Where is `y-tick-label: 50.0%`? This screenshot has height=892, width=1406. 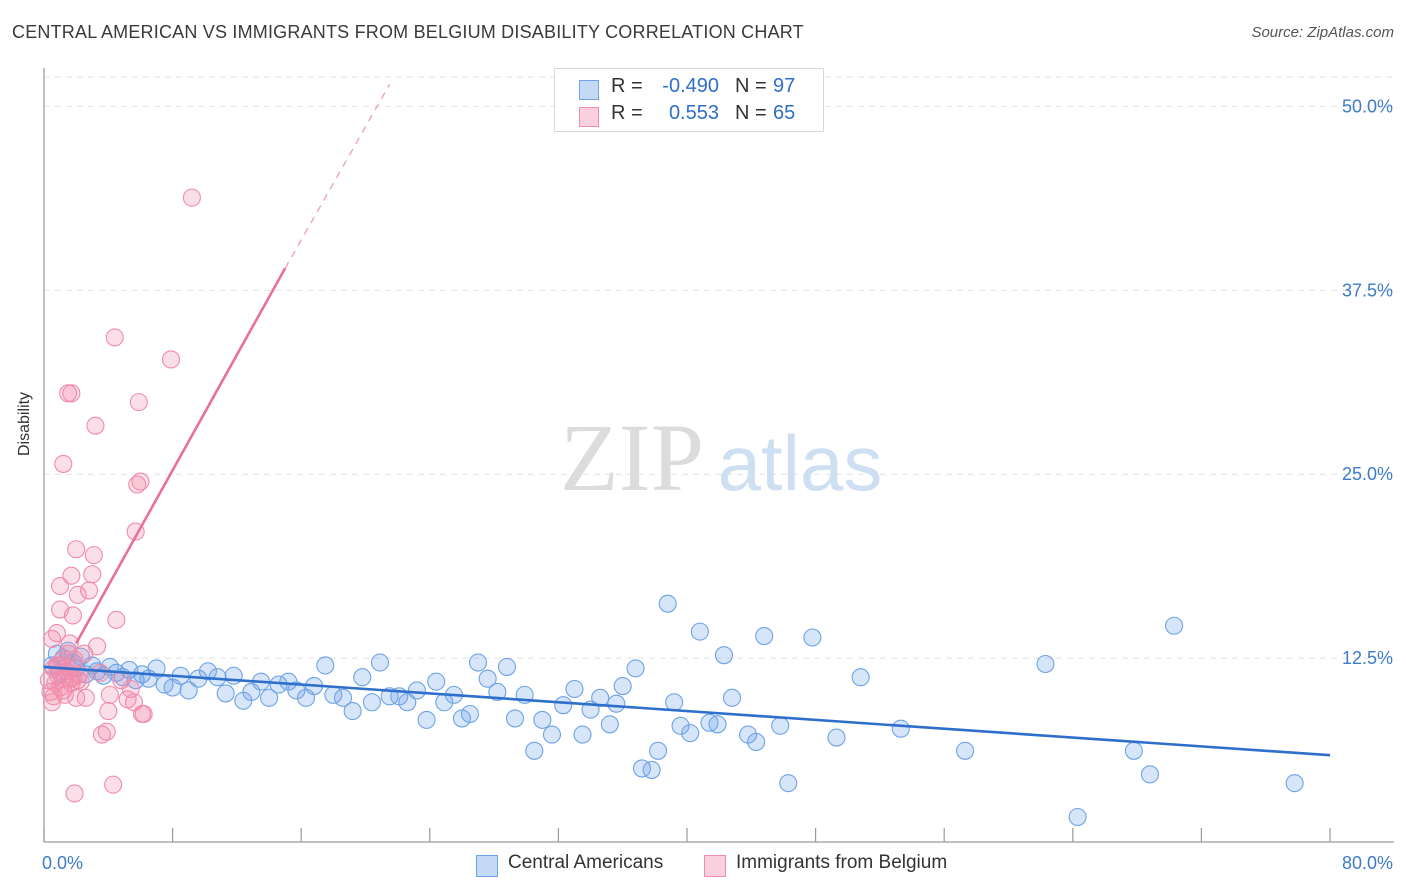 y-tick-label: 50.0% is located at coordinates (1367, 106).